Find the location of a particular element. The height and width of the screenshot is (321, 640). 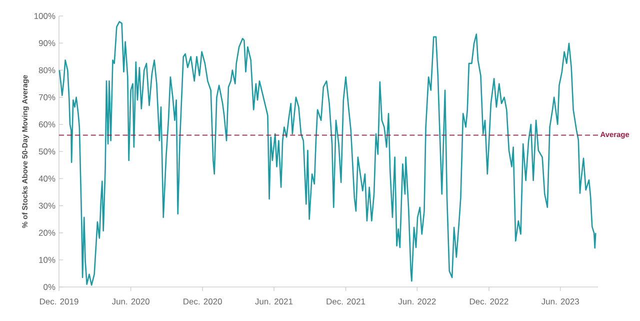

y-tick-label: 100% is located at coordinates (45, 16).